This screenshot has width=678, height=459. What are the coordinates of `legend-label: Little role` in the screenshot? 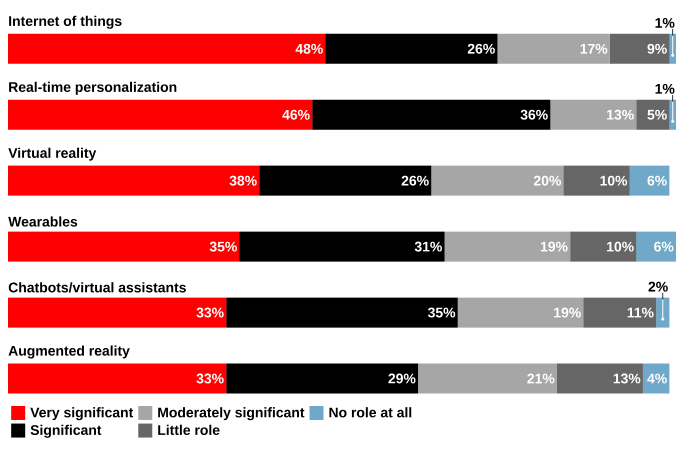 It's located at (189, 430).